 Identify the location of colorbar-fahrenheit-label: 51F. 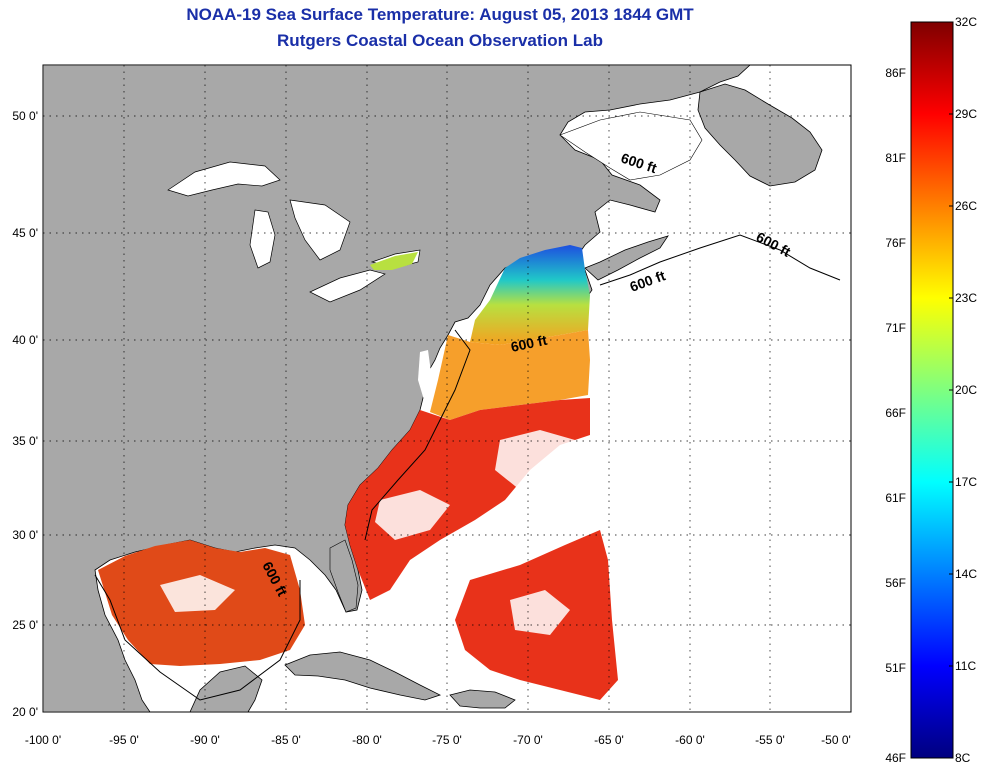
(895, 668).